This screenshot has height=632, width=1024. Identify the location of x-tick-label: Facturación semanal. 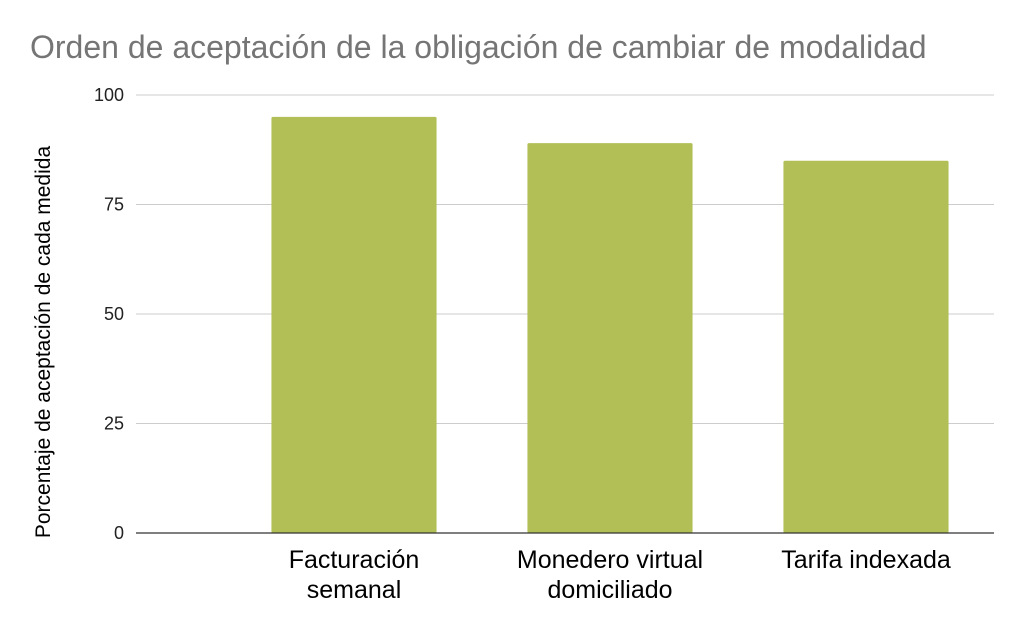
(354, 575).